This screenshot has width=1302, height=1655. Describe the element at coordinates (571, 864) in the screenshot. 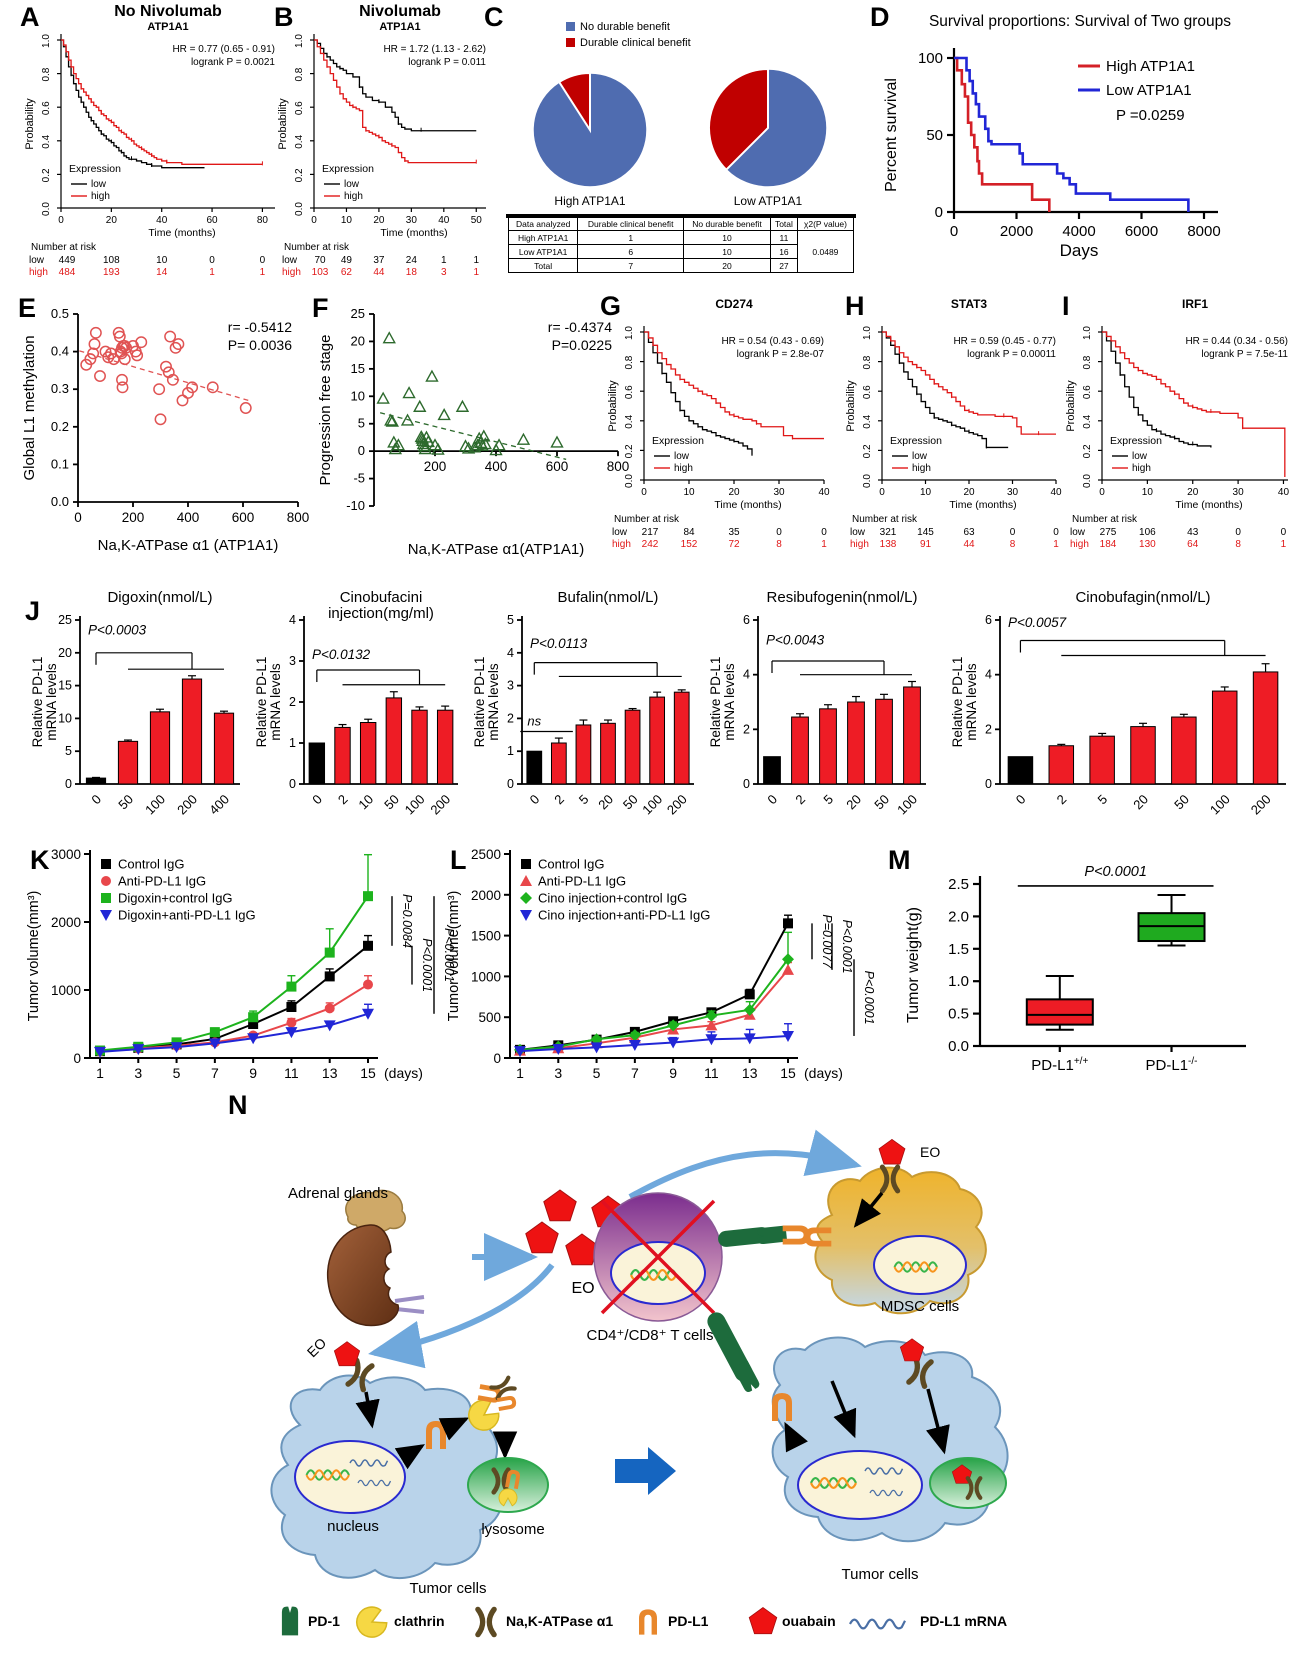

I see `svg-text: Control IgG` at that location.